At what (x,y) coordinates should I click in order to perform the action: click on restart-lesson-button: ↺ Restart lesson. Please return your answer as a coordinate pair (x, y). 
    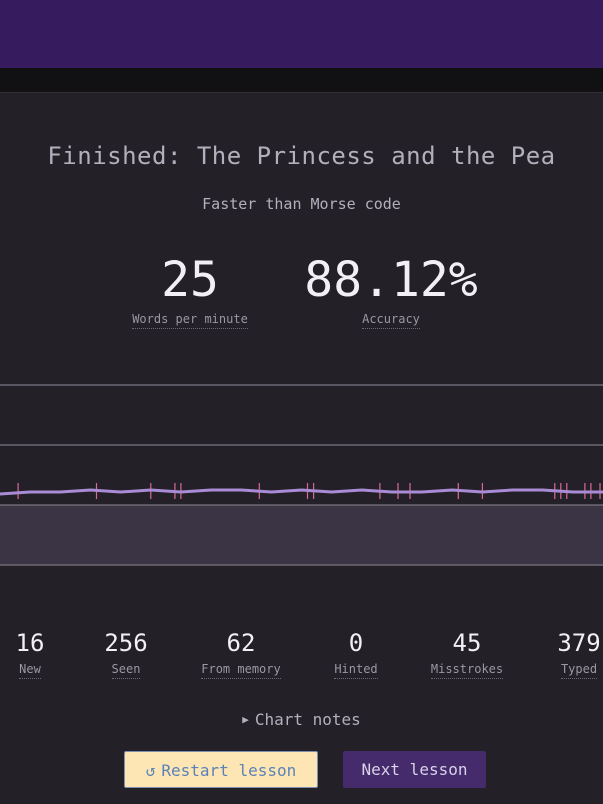
    Looking at the image, I should click on (221, 769).